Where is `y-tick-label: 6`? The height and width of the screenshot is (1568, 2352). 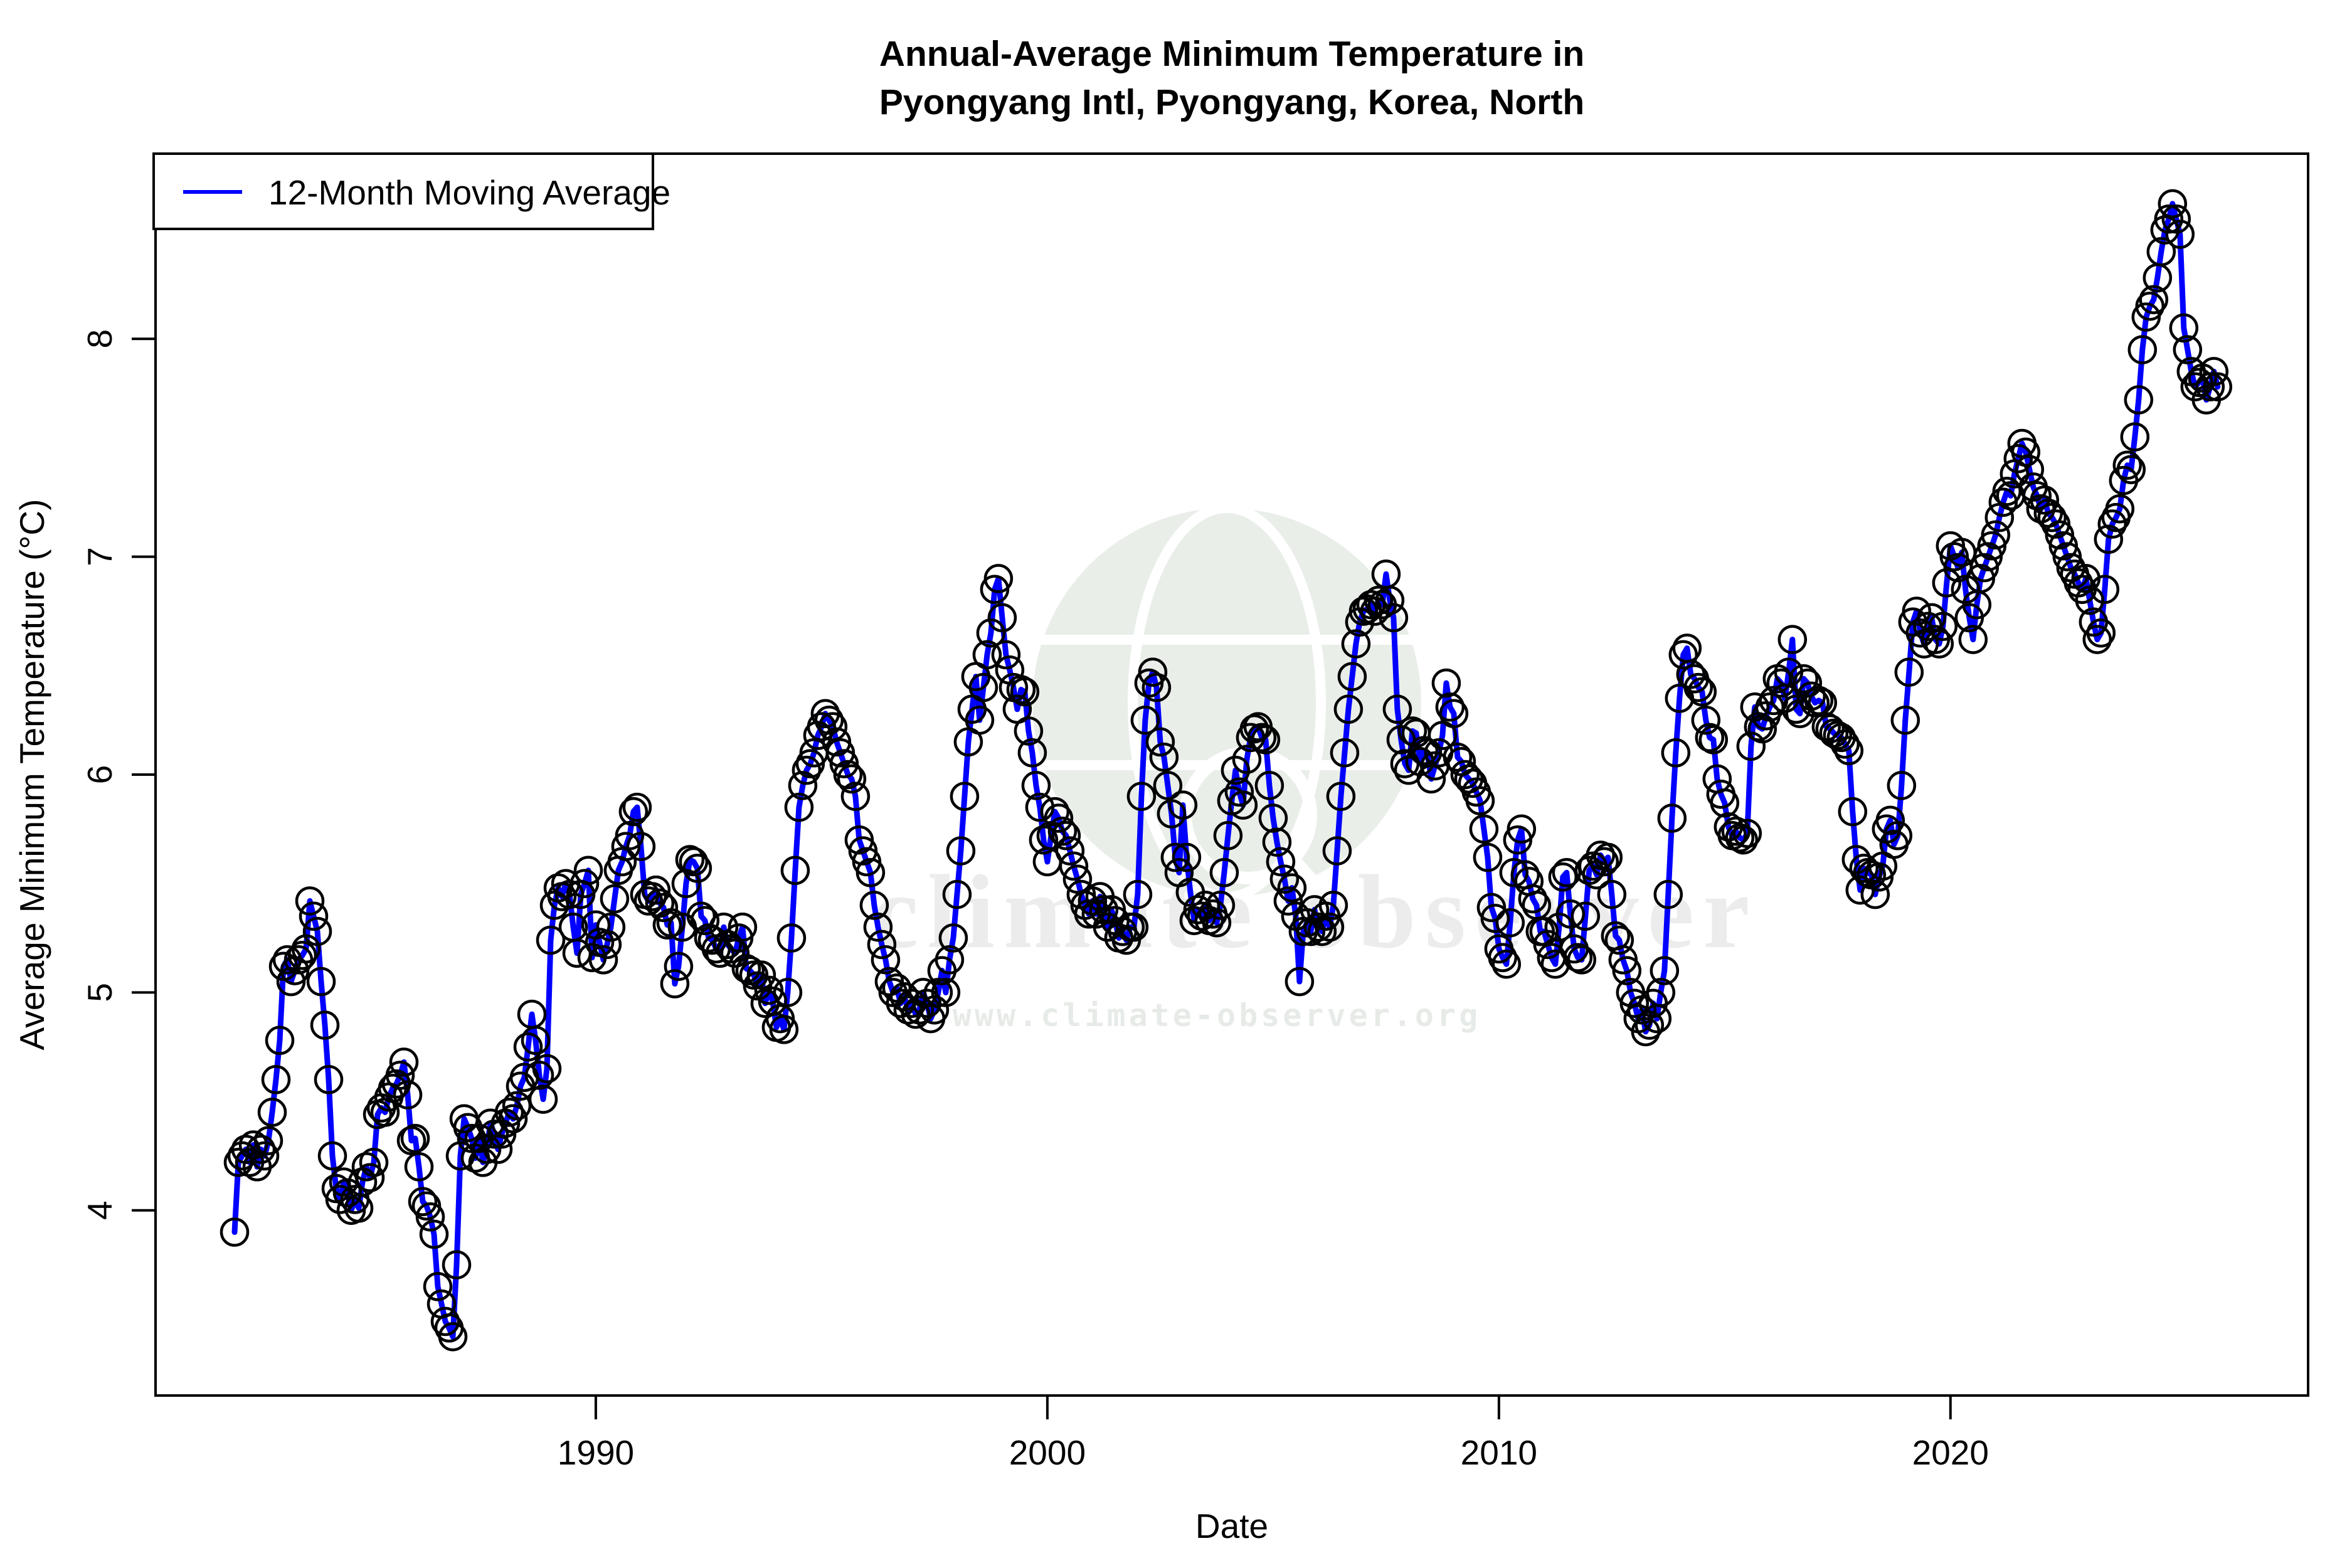
y-tick-label: 6 is located at coordinates (99, 775).